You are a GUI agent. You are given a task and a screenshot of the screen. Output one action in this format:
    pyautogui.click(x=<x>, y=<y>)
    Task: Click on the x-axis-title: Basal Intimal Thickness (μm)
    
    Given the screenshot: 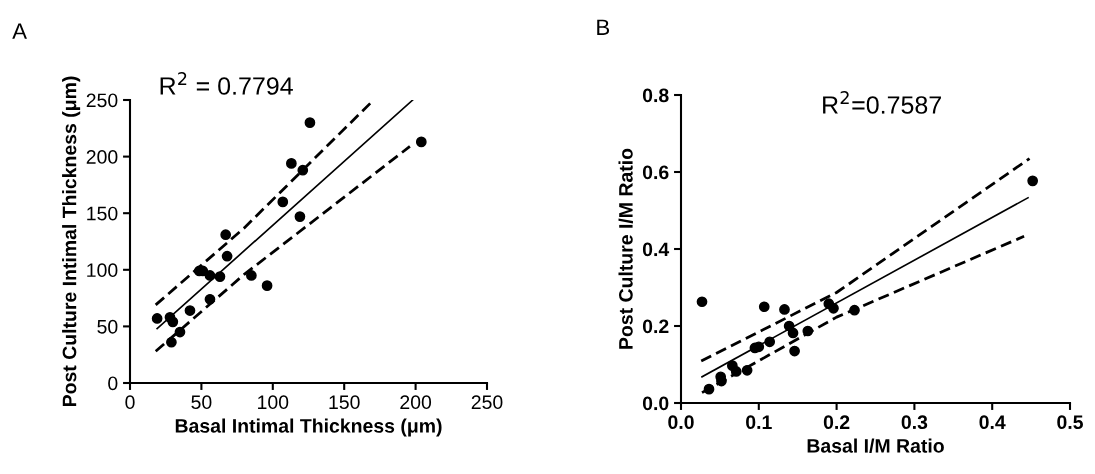 What is the action you would take?
    pyautogui.click(x=308, y=427)
    